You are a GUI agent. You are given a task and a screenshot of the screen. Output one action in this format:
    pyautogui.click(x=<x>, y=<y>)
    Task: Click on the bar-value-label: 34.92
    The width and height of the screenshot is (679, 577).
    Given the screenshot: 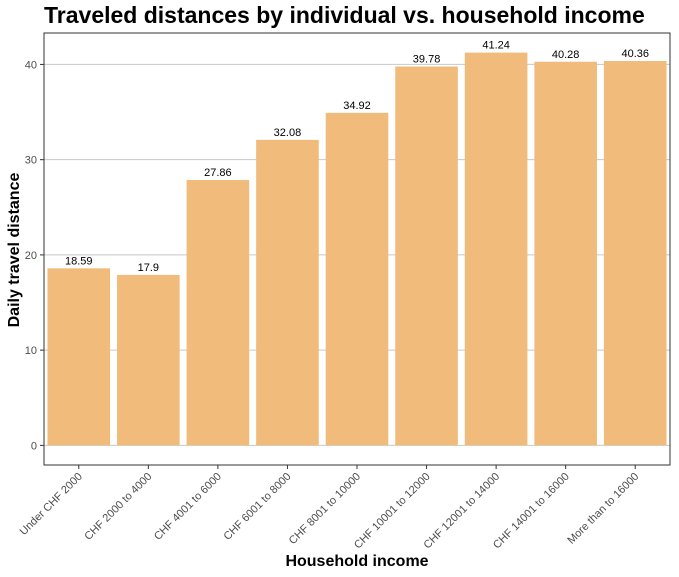 What is the action you would take?
    pyautogui.click(x=357, y=106)
    